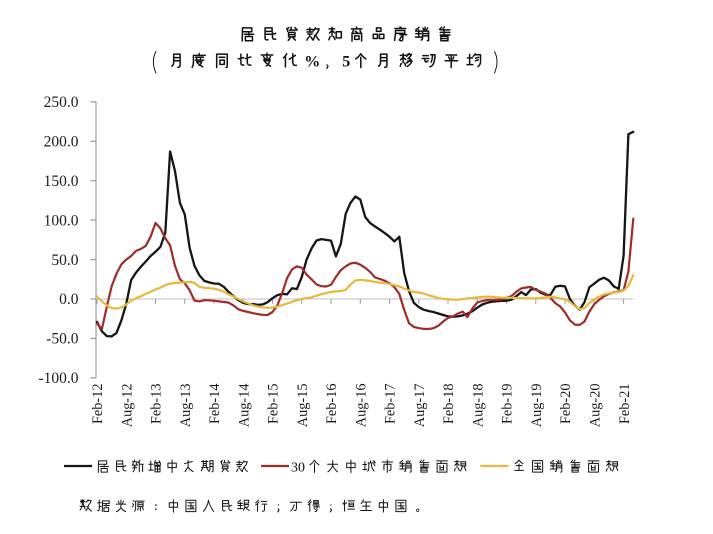 This screenshot has width=713, height=534. What do you see at coordinates (128, 406) in the screenshot?
I see `svg-text: Aug-12` at bounding box center [128, 406].